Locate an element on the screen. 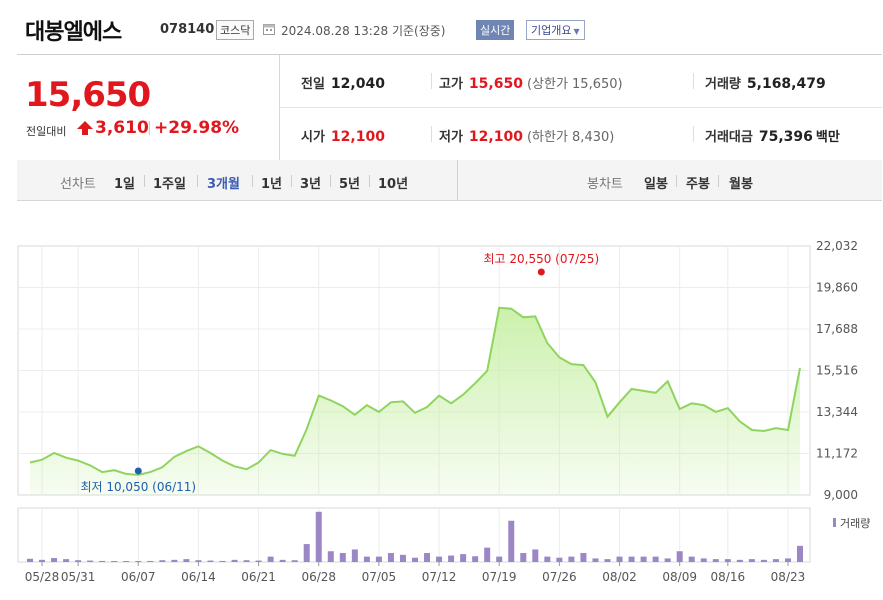 The width and height of the screenshot is (883, 600). x-tick-label: 08/23 is located at coordinates (788, 577).